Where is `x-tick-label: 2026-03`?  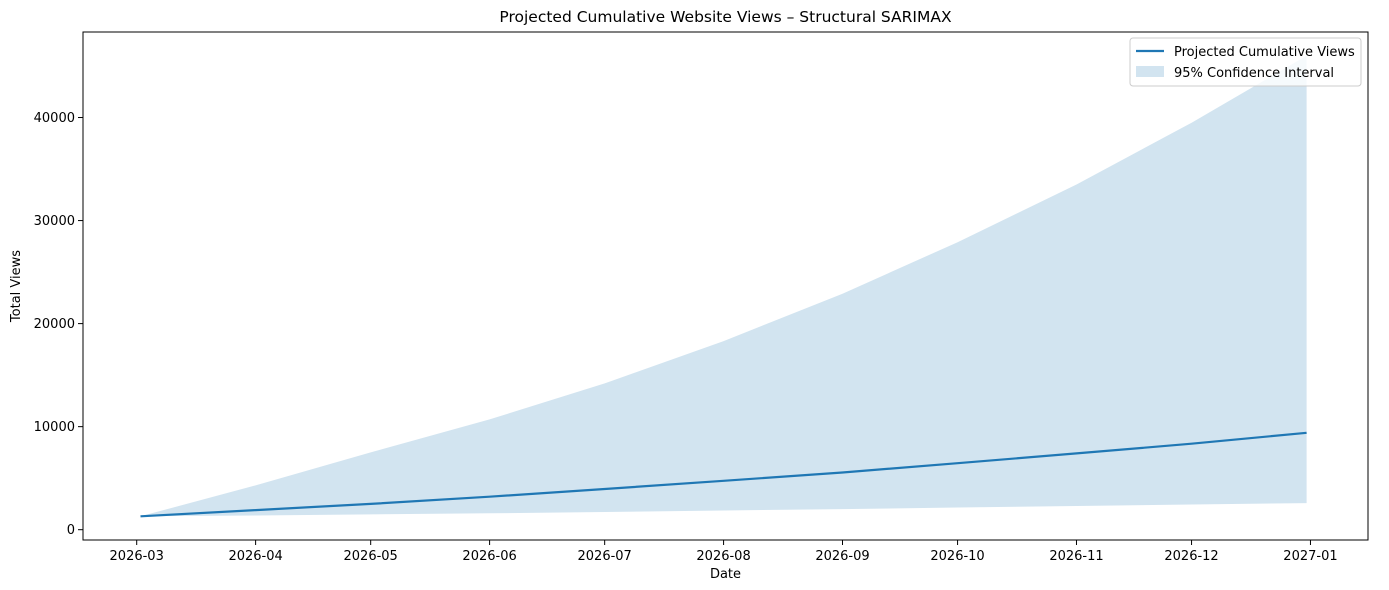 x-tick-label: 2026-03 is located at coordinates (137, 556).